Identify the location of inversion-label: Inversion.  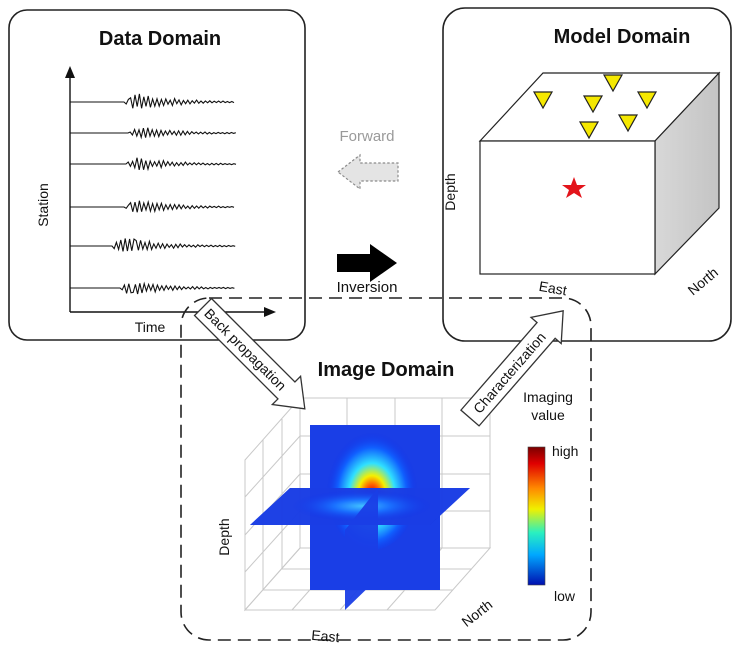
(367, 287).